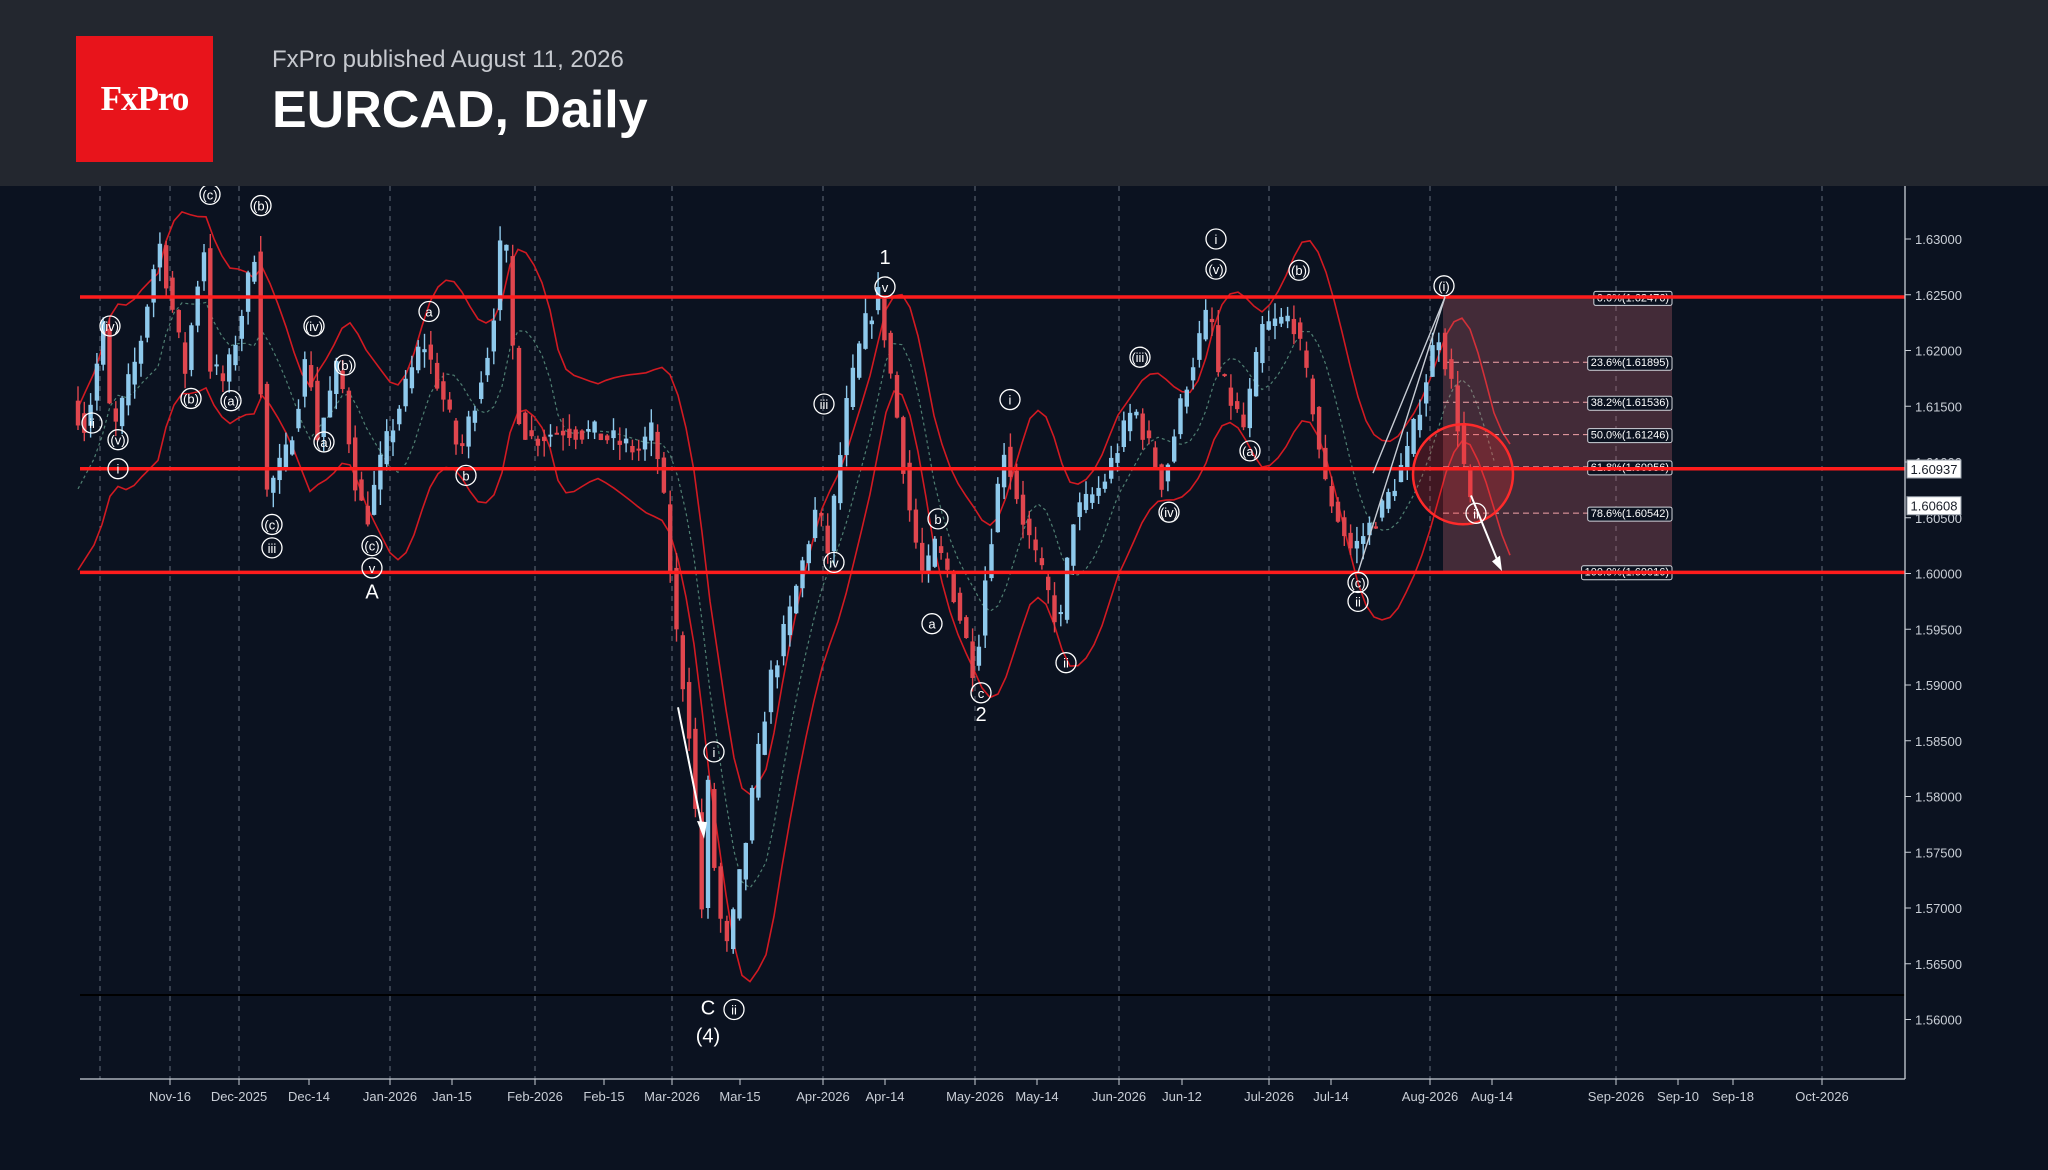 The height and width of the screenshot is (1170, 2048). Describe the element at coordinates (1616, 1096) in the screenshot. I see `x-tick-label: Sep-2026` at that location.